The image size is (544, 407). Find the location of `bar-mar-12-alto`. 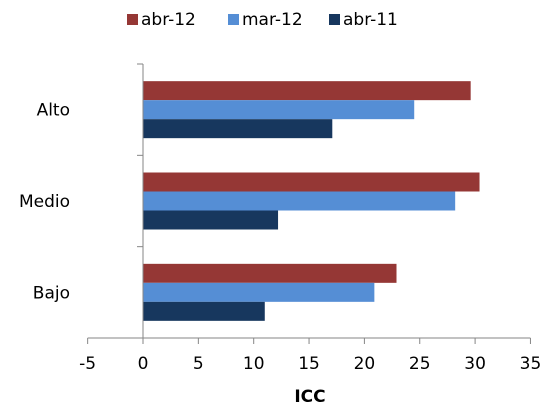

bar-mar-12-alto is located at coordinates (279, 110).